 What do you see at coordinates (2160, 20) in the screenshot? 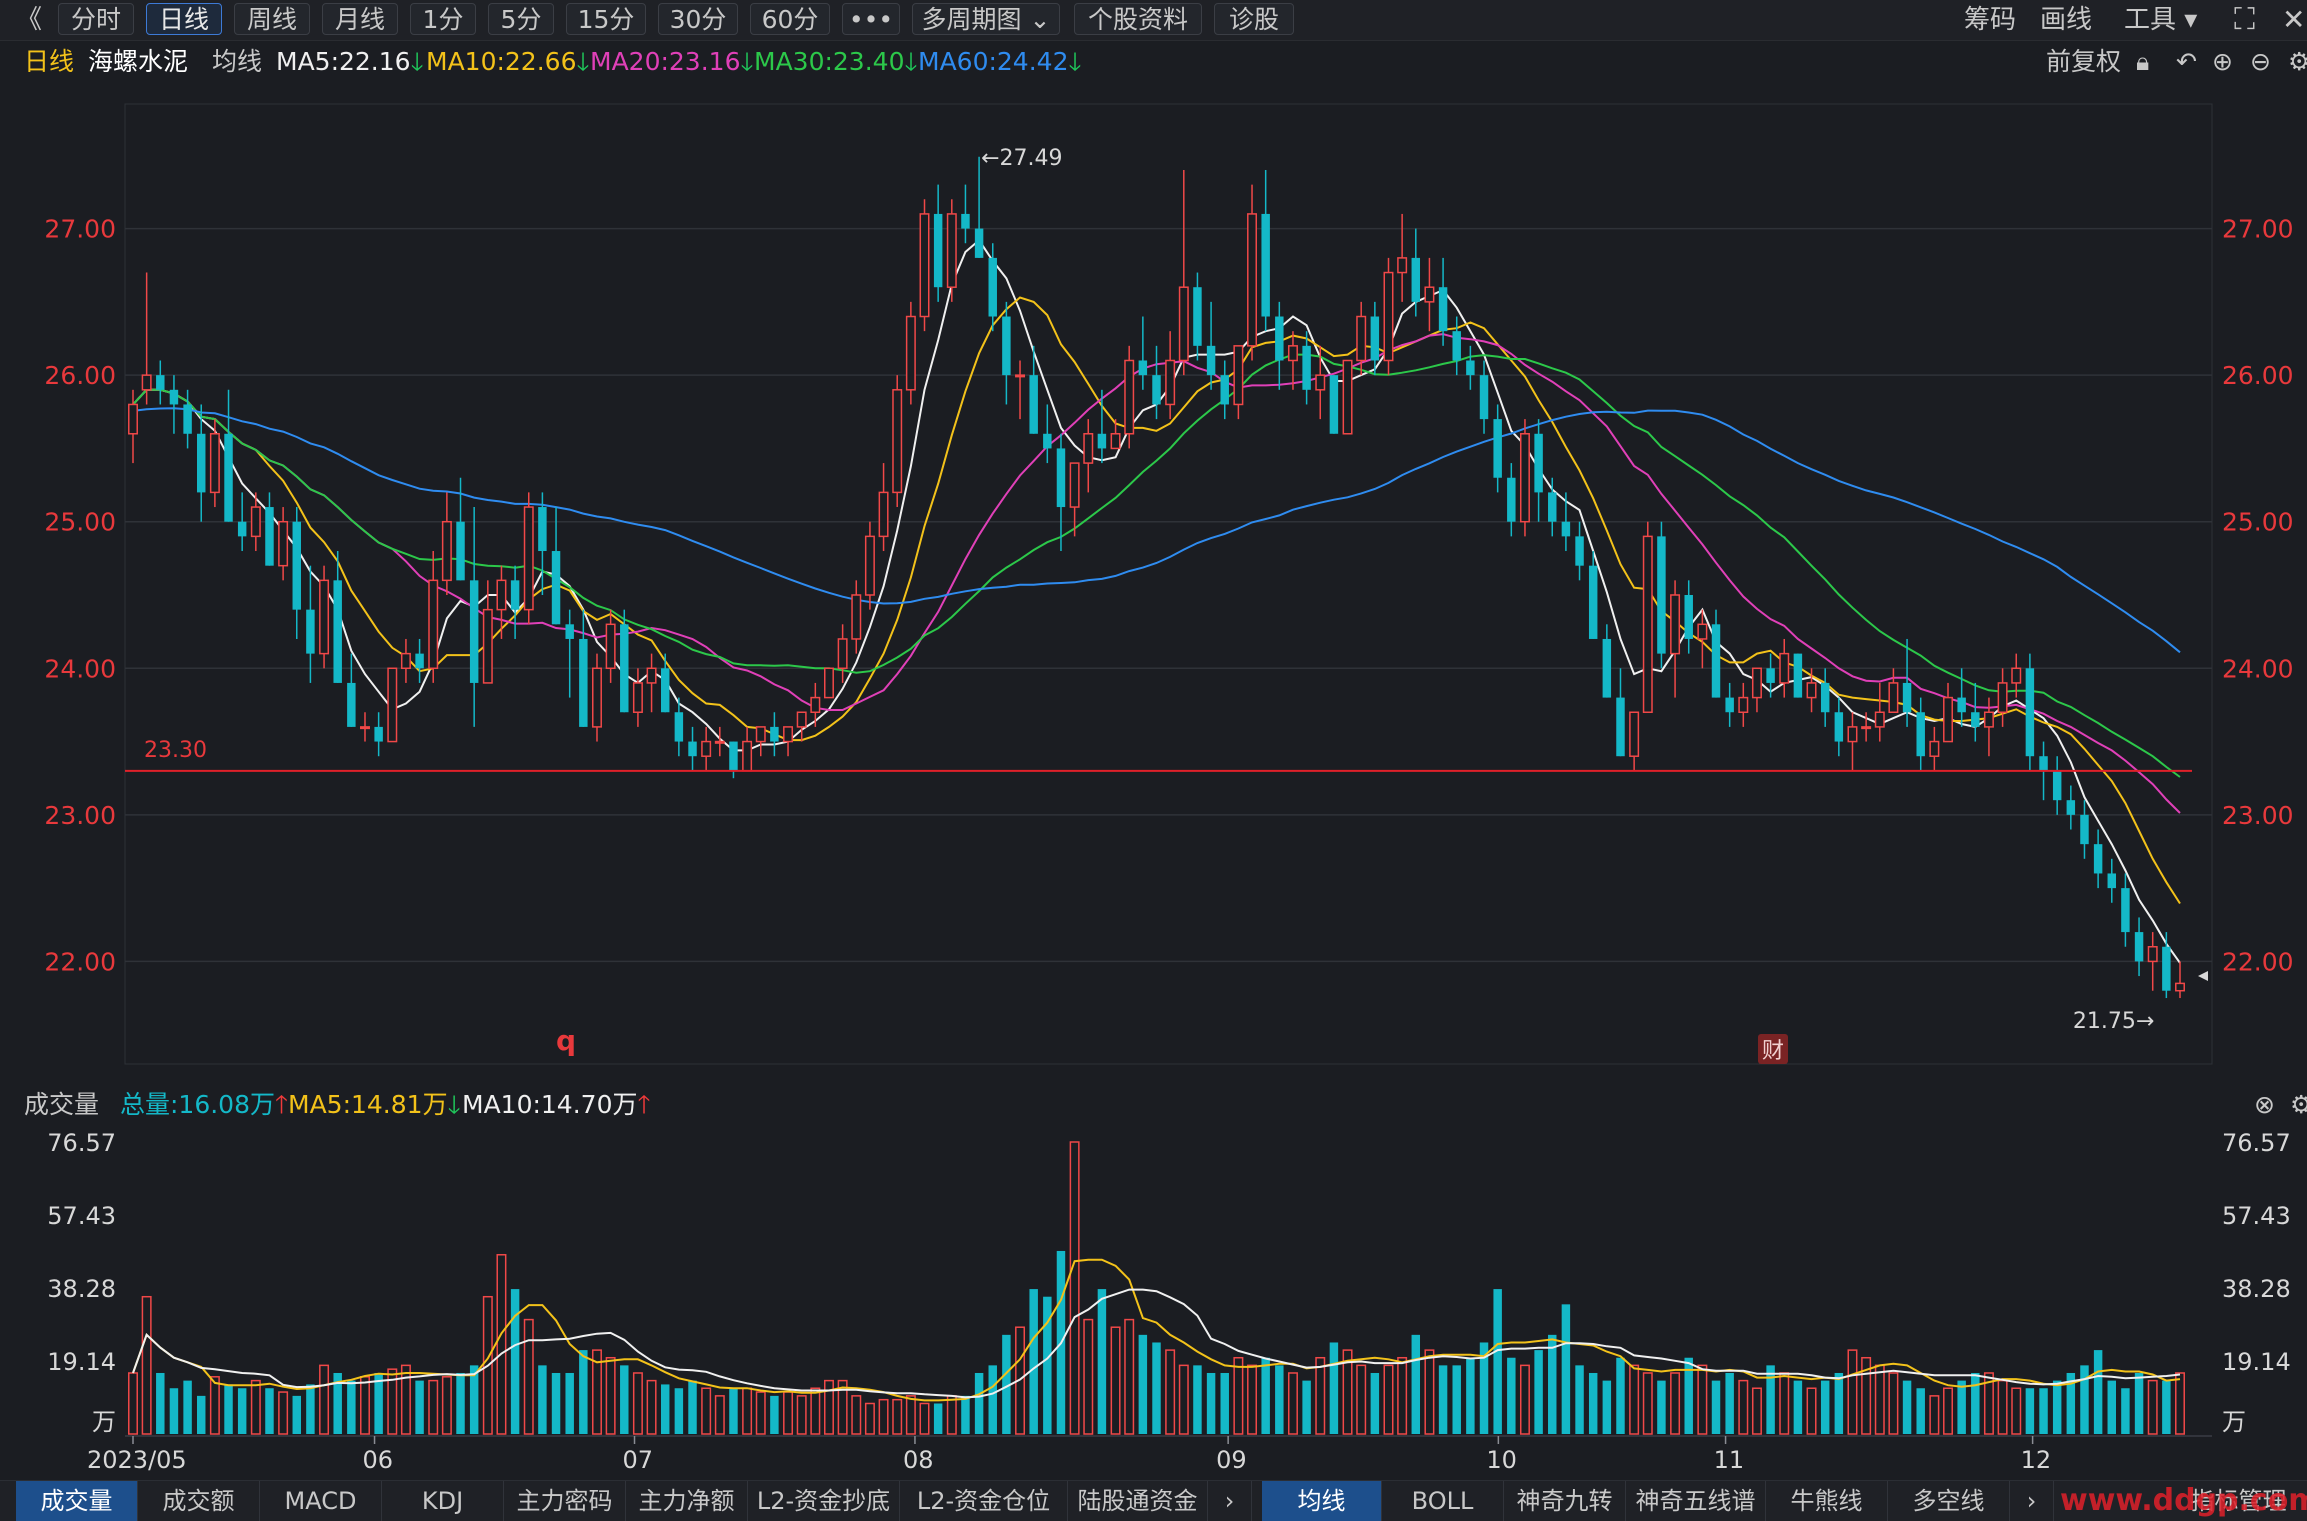
I see `tools-button: 工具 ▾` at bounding box center [2160, 20].